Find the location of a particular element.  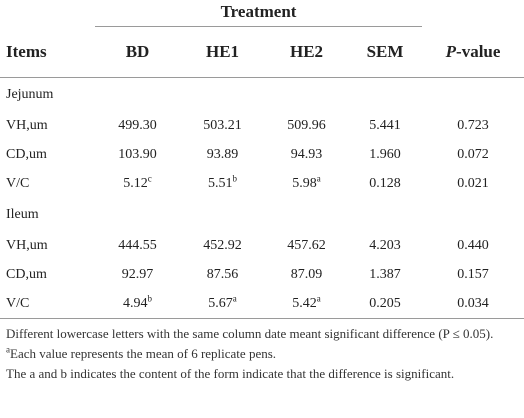

cell-he1-significance-letter: b is located at coordinates (235, 177).